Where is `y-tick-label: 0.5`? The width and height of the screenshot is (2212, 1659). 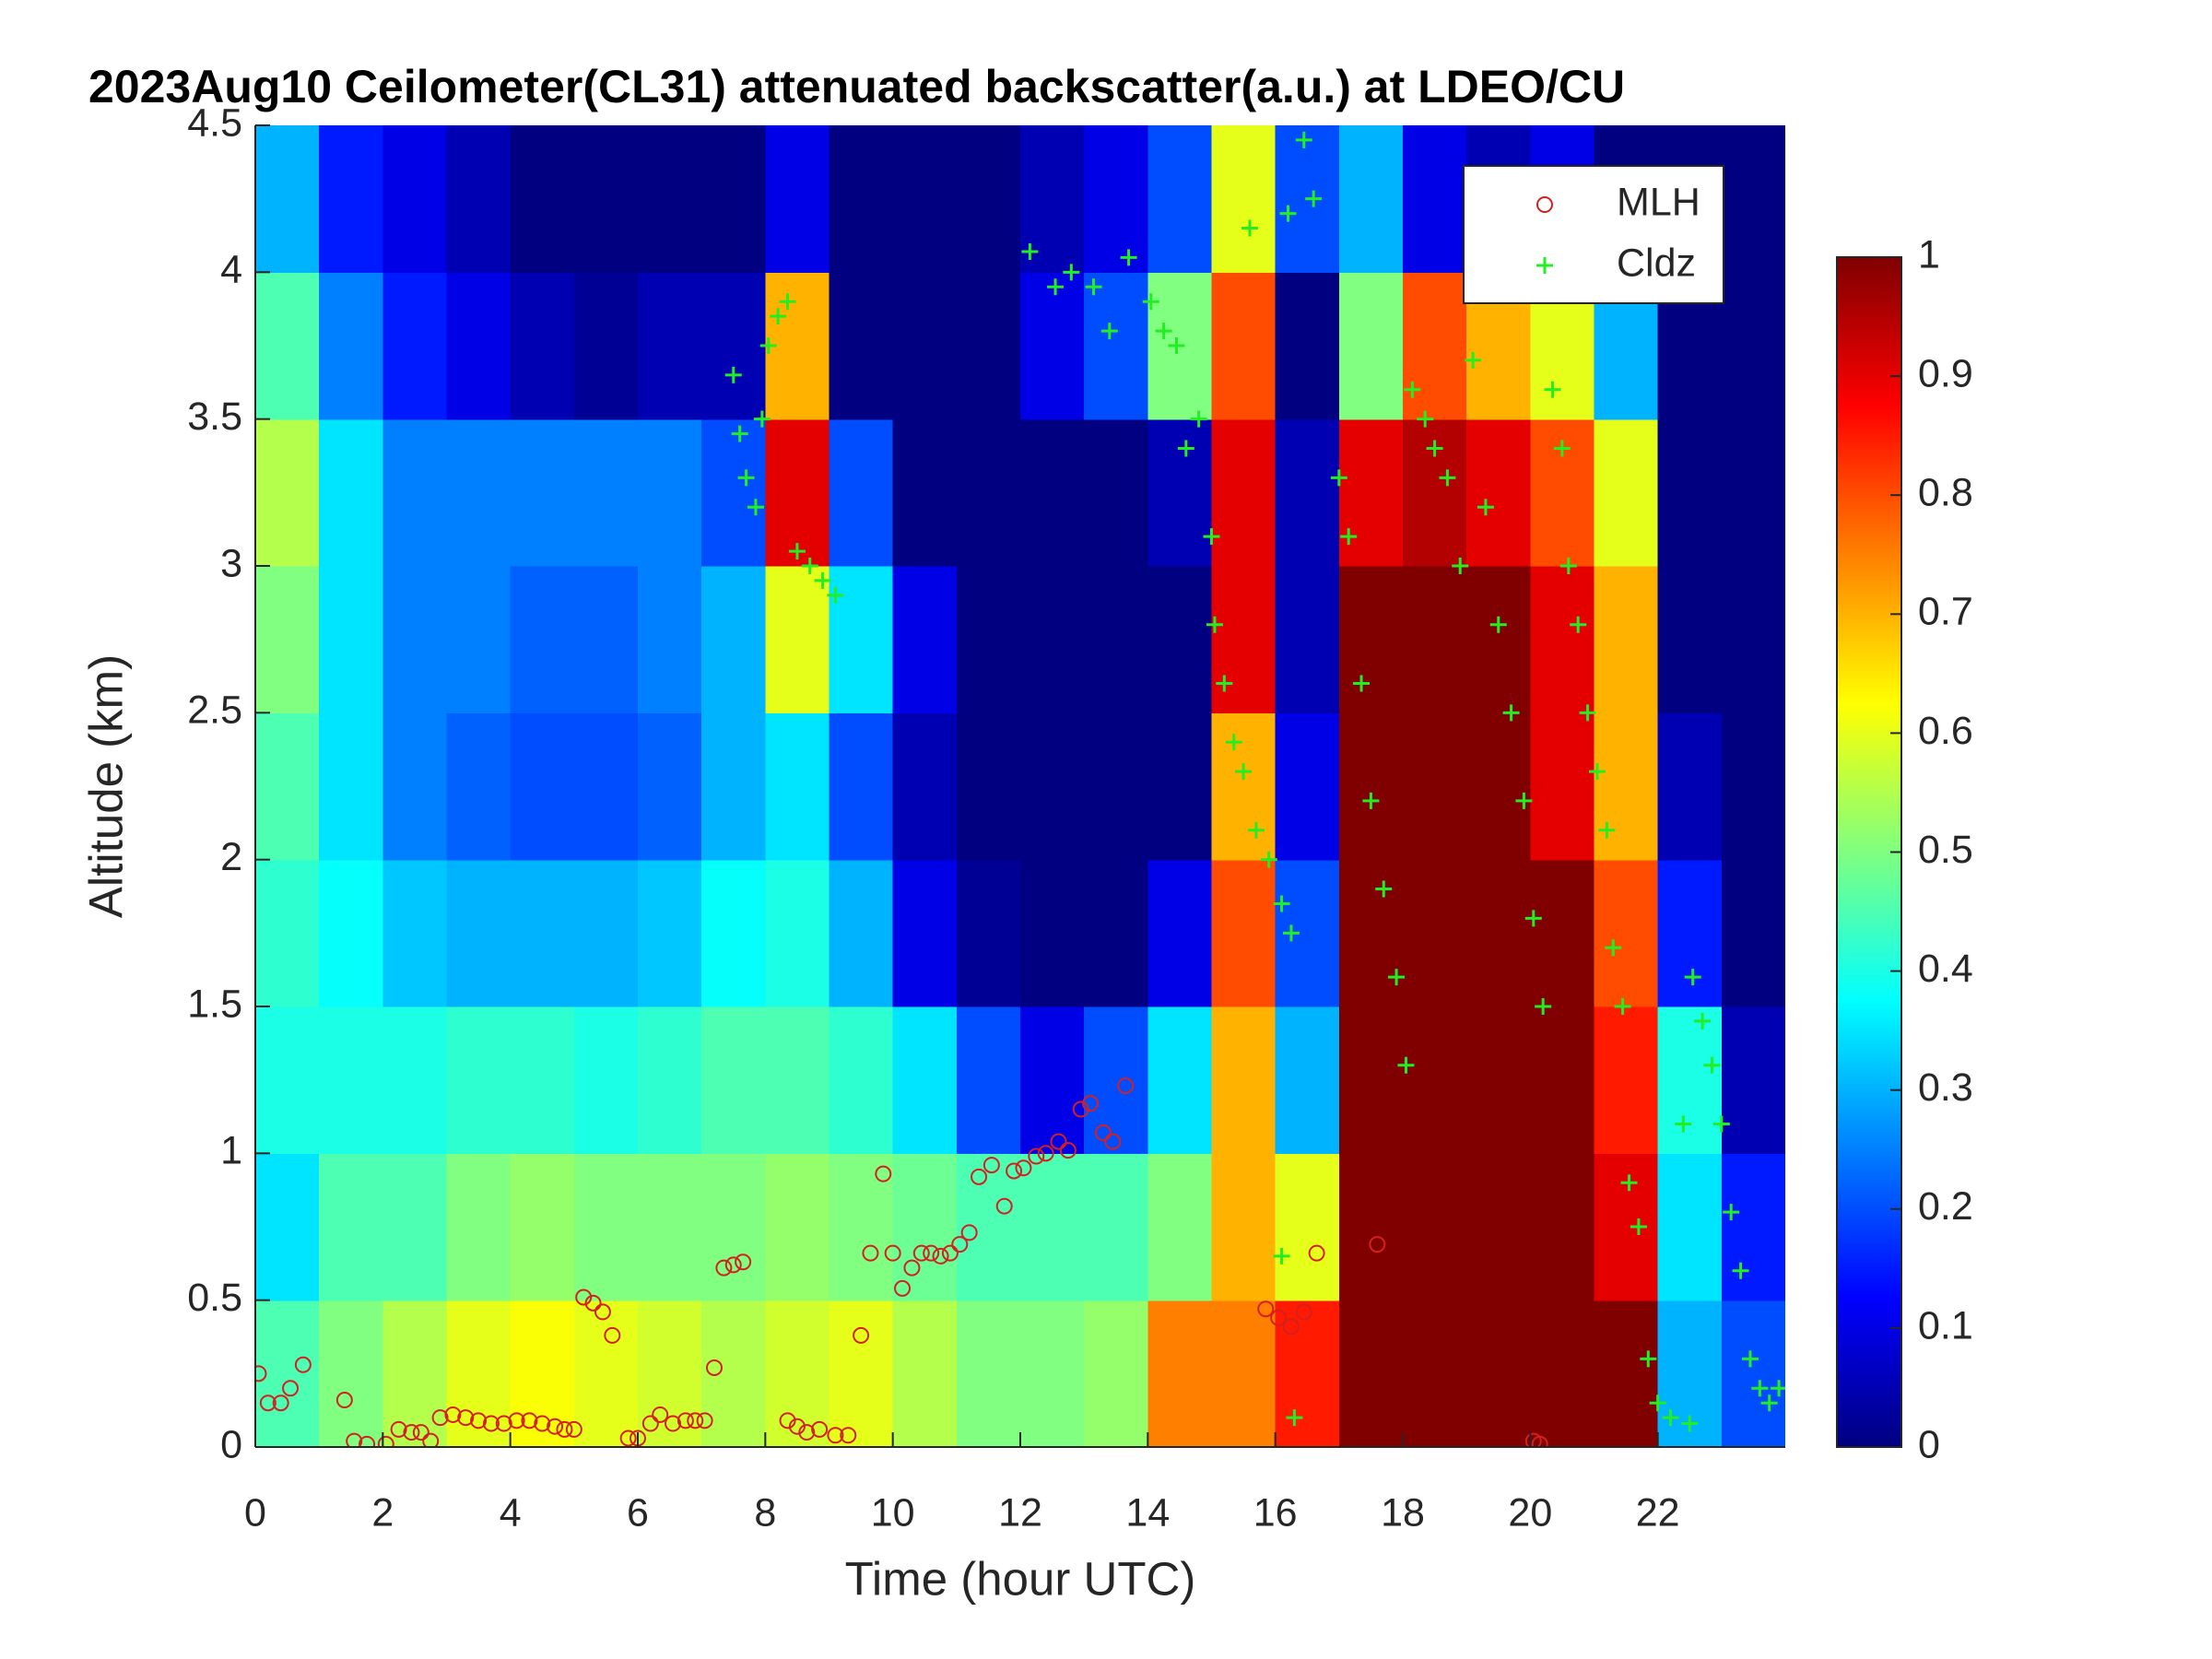
y-tick-label: 0.5 is located at coordinates (214, 1298).